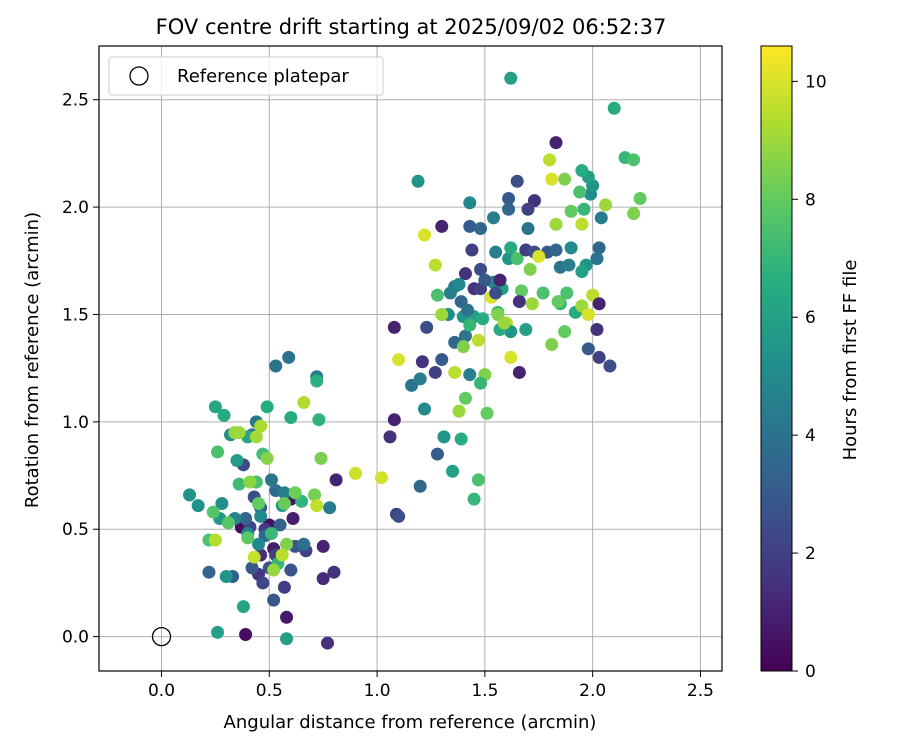 The width and height of the screenshot is (900, 750). Describe the element at coordinates (269, 691) in the screenshot. I see `x-tick-label: 0.5` at that location.